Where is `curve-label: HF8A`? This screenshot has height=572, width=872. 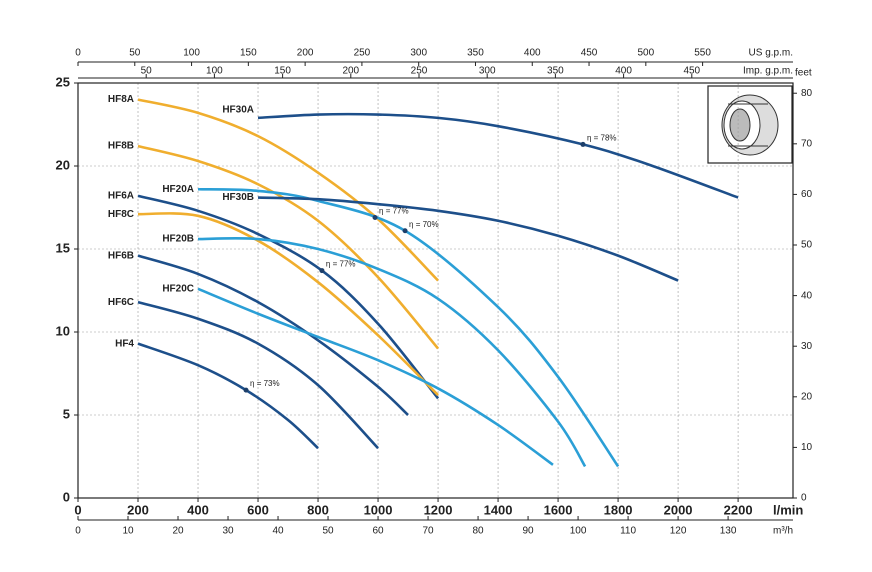
curve-label: HF8A is located at coordinates (121, 99).